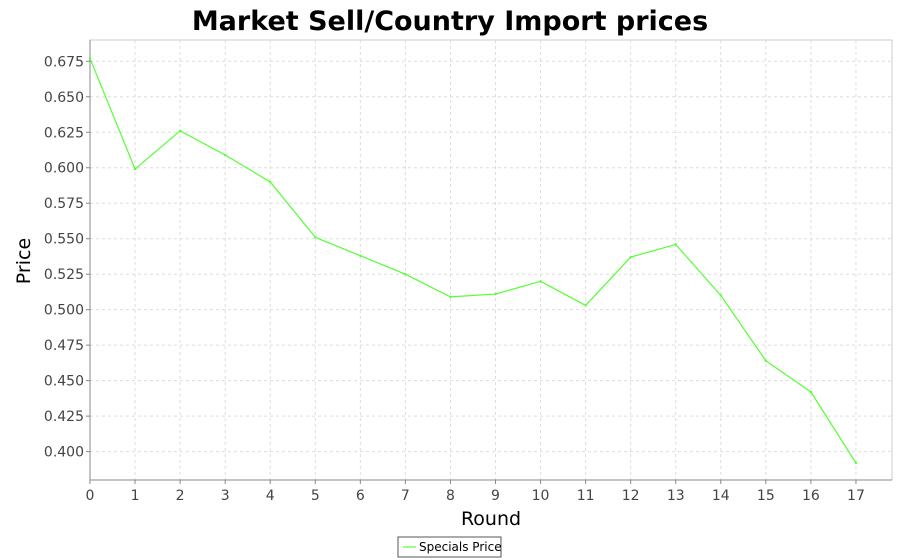  Describe the element at coordinates (270, 496) in the screenshot. I see `x-tick-label: 4` at that location.